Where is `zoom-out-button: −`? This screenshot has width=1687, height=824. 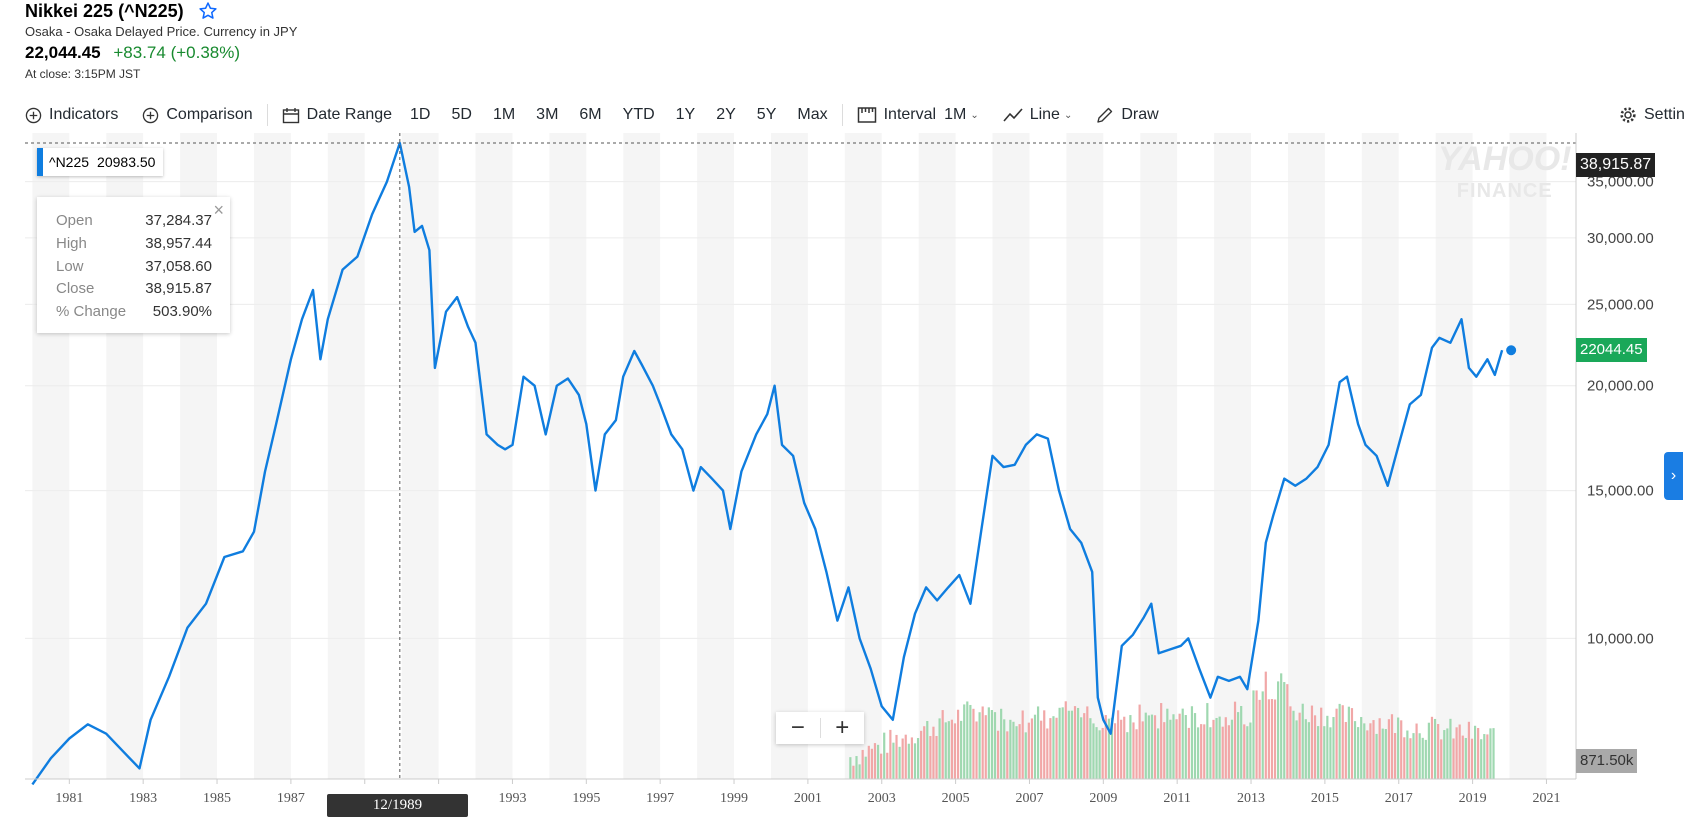
zoom-out-button: − is located at coordinates (797, 727).